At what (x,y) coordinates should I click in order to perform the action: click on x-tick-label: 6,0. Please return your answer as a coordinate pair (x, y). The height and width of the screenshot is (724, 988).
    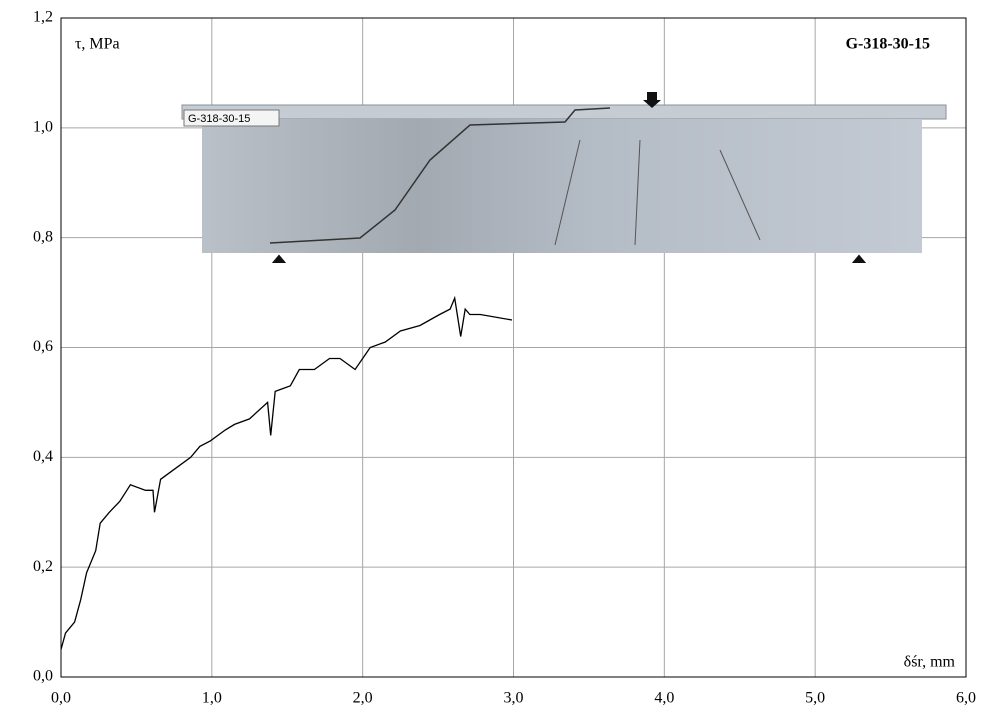
    Looking at the image, I should click on (966, 698).